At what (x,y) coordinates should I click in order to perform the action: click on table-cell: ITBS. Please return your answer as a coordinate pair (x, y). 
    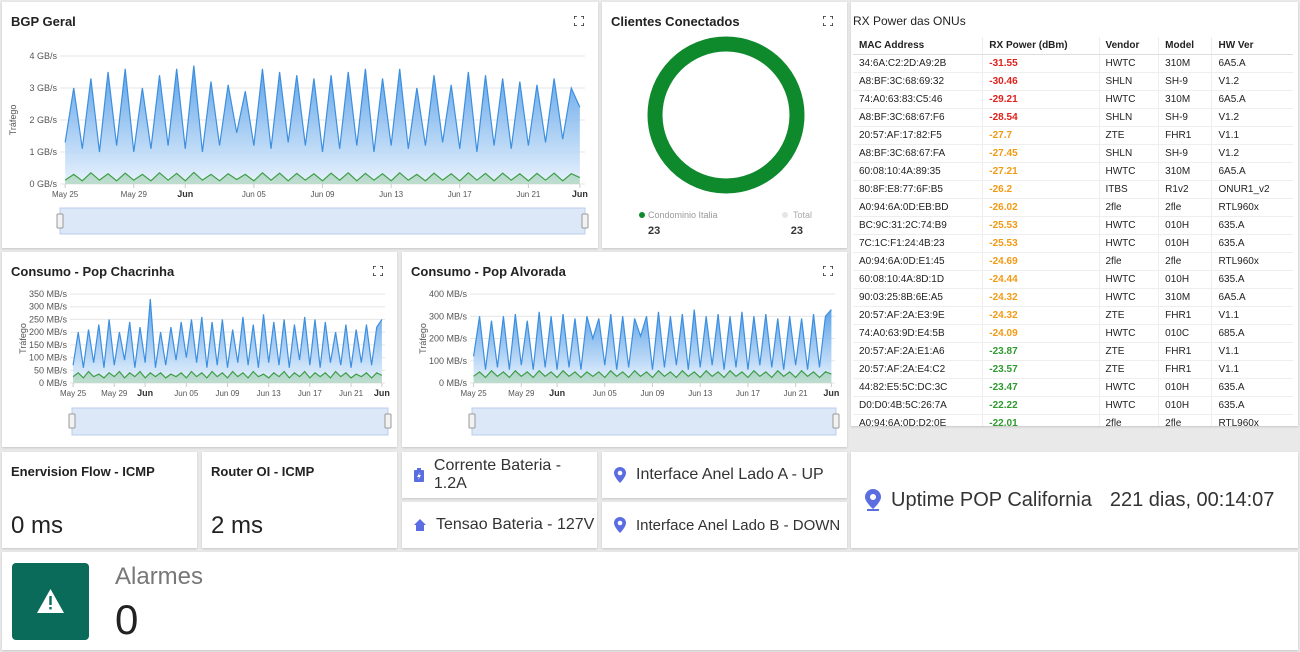
    Looking at the image, I should click on (1128, 189).